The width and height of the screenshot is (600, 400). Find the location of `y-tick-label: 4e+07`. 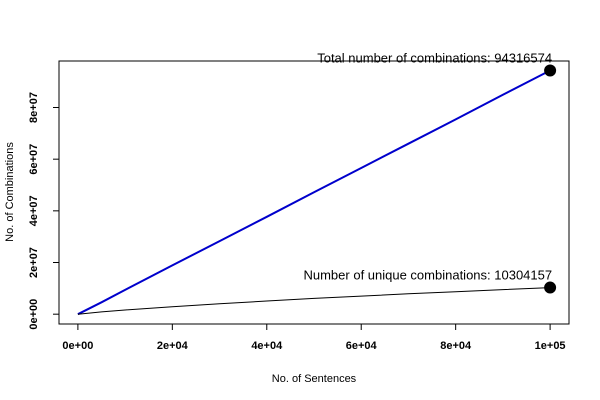

y-tick-label: 4e+07 is located at coordinates (34, 210).